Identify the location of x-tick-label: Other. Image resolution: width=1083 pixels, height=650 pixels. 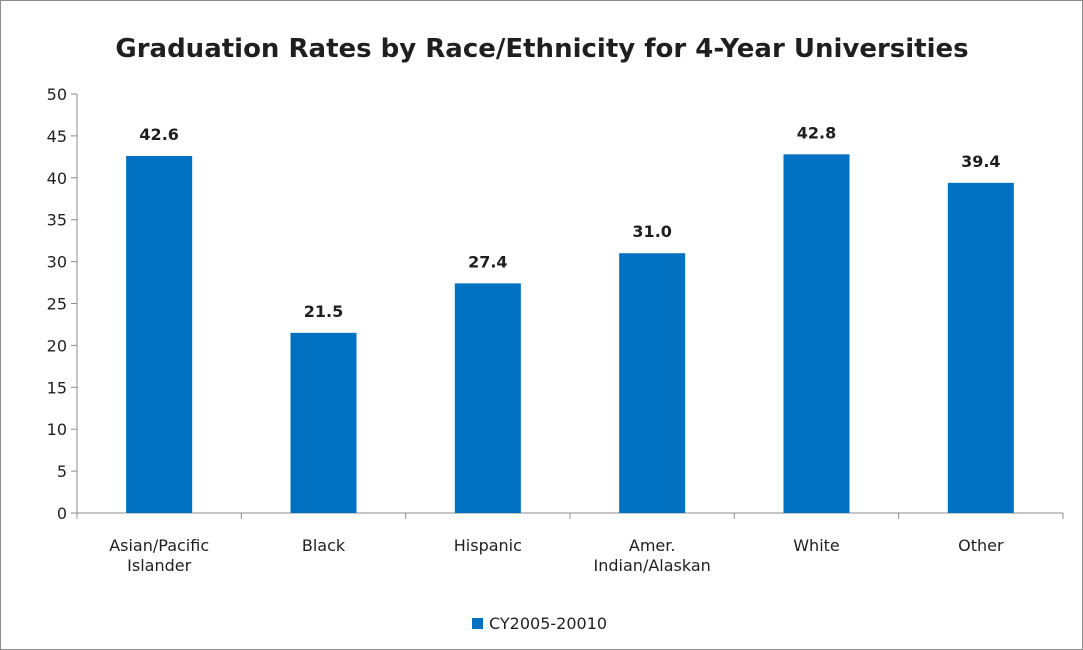
(981, 545).